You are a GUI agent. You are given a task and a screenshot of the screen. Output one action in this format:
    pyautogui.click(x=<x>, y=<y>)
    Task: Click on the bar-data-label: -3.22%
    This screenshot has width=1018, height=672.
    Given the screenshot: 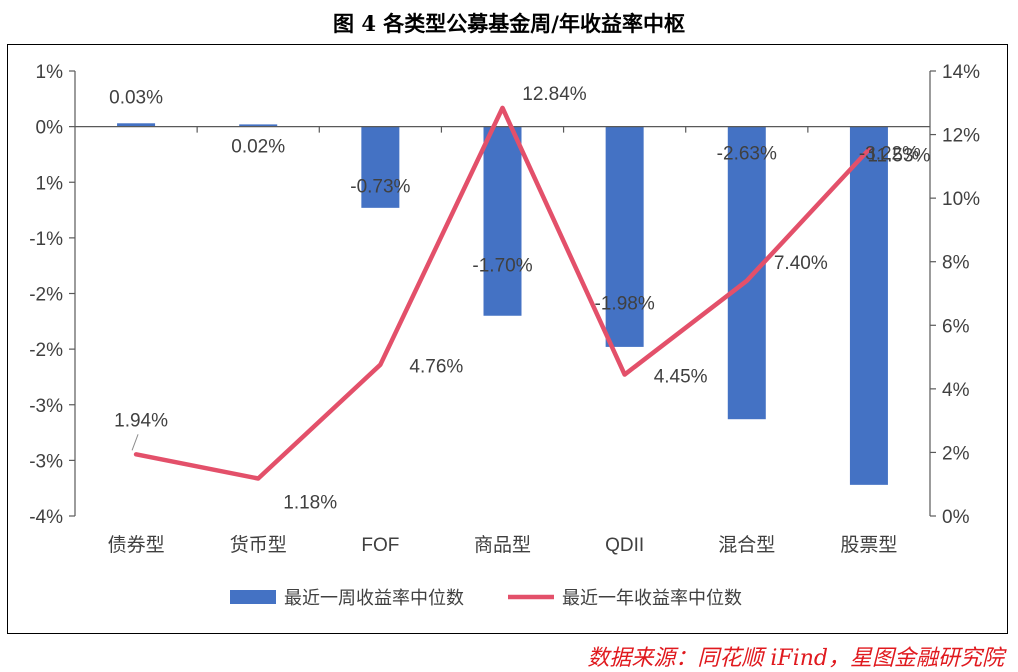 What is the action you would take?
    pyautogui.click(x=889, y=154)
    